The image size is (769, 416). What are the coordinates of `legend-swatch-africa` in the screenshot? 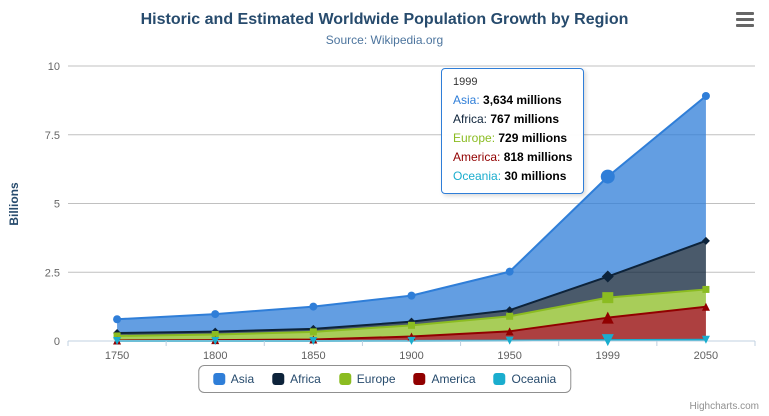 It's located at (278, 379).